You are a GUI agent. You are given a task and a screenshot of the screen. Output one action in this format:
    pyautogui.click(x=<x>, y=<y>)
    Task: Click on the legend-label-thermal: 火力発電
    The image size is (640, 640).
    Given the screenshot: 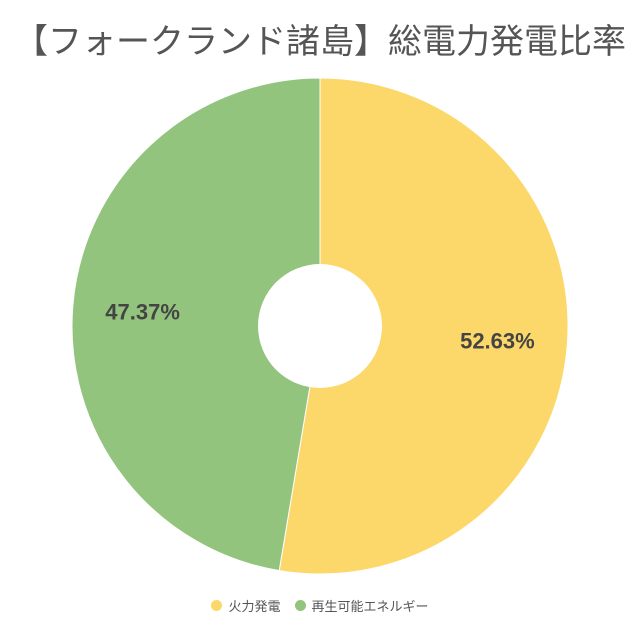 What is the action you would take?
    pyautogui.click(x=254, y=607)
    